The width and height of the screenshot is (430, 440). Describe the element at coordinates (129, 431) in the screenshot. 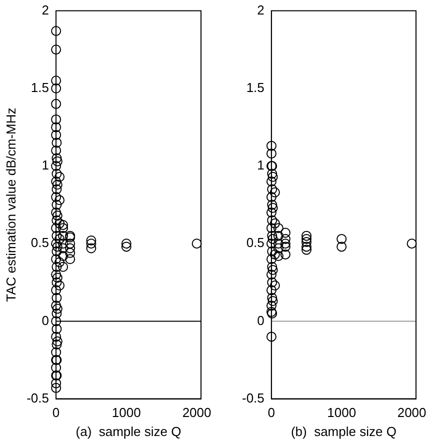

I see `x-axis-title: (a) sample size Q` at that location.